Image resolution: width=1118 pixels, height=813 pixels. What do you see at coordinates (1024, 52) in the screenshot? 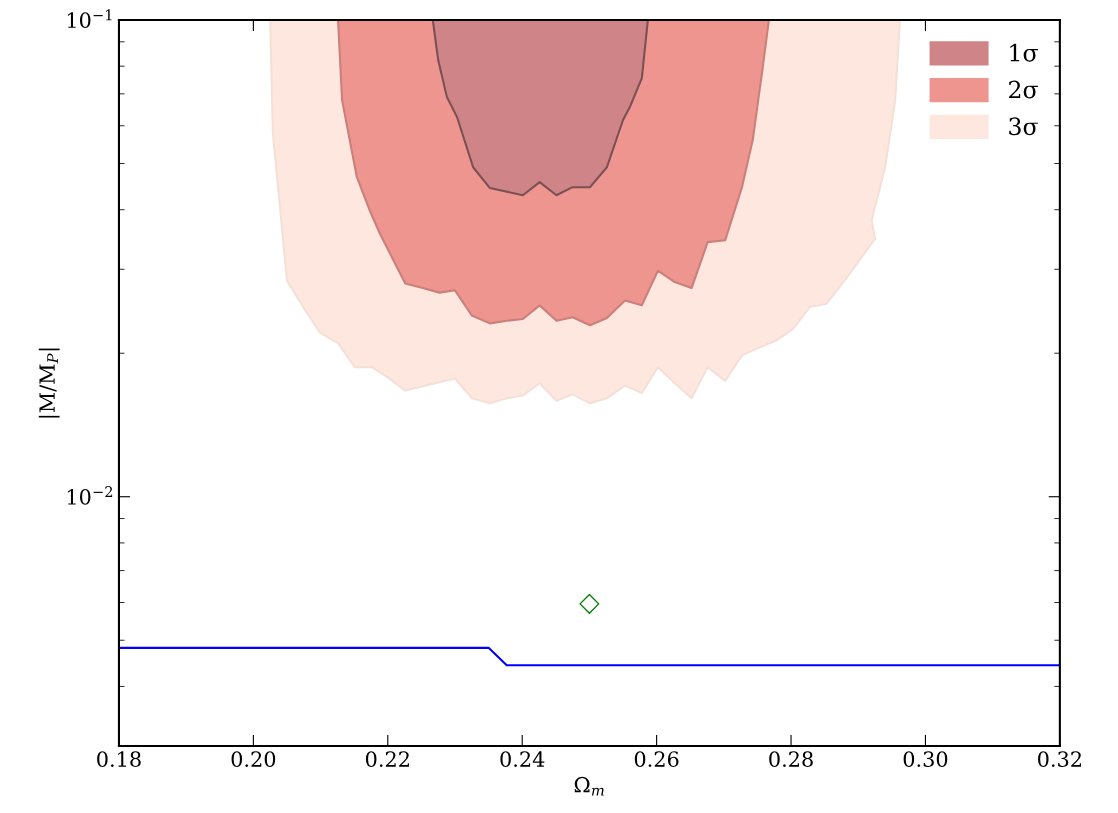
I see `legend-label: 1σ` at bounding box center [1024, 52].